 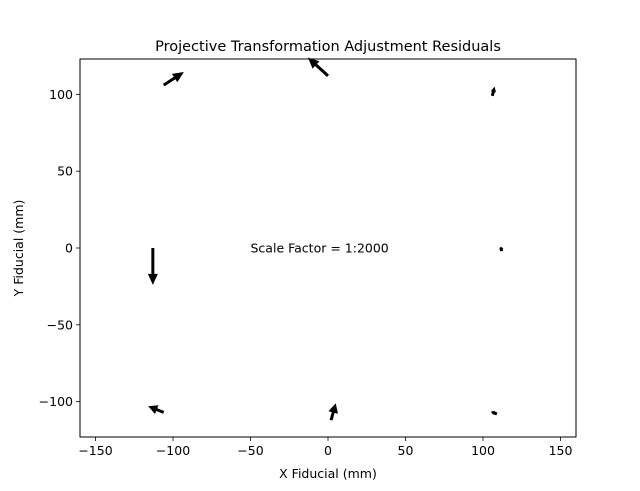 What do you see at coordinates (320, 248) in the screenshot?
I see `scale-factor-annotation: Scale Factor = 1:2000` at bounding box center [320, 248].